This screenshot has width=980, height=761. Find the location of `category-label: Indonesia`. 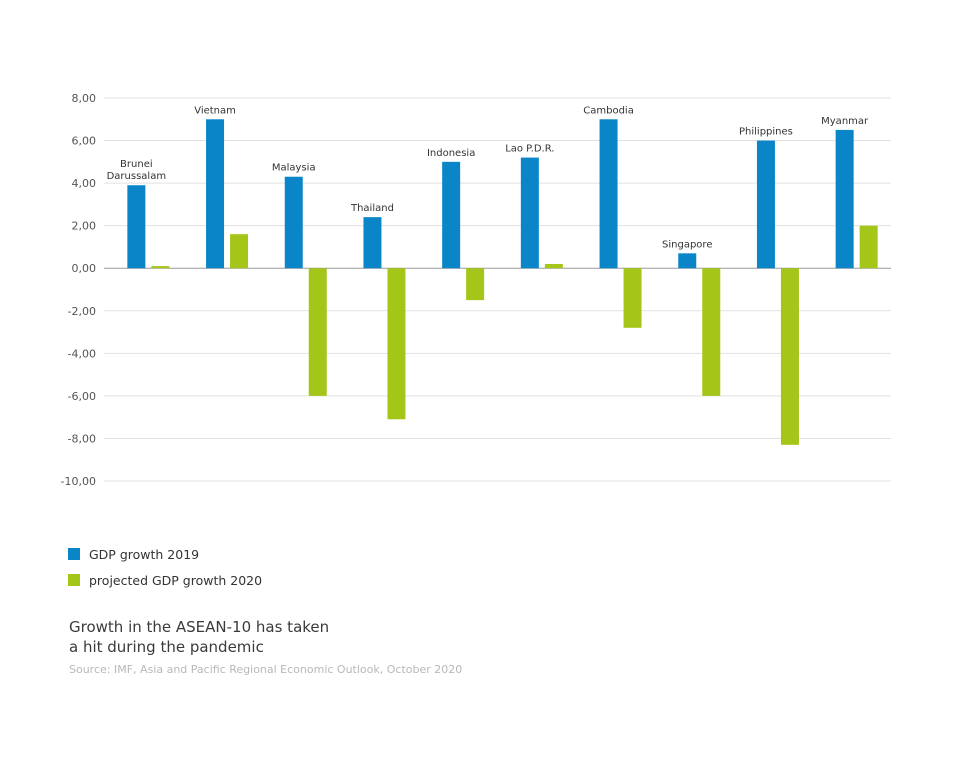

category-label: Indonesia is located at coordinates (451, 153).